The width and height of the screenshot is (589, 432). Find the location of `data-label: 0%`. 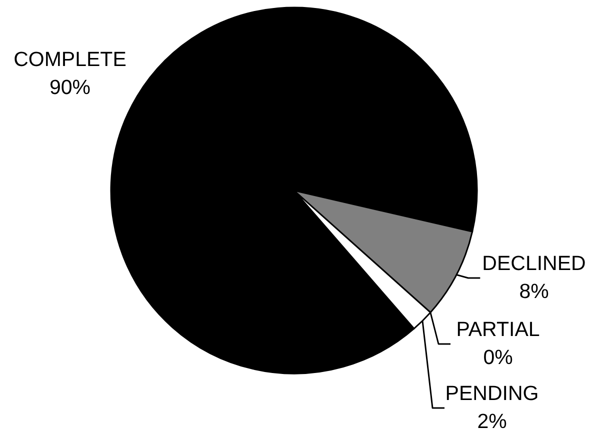

data-label: 0% is located at coordinates (498, 357).